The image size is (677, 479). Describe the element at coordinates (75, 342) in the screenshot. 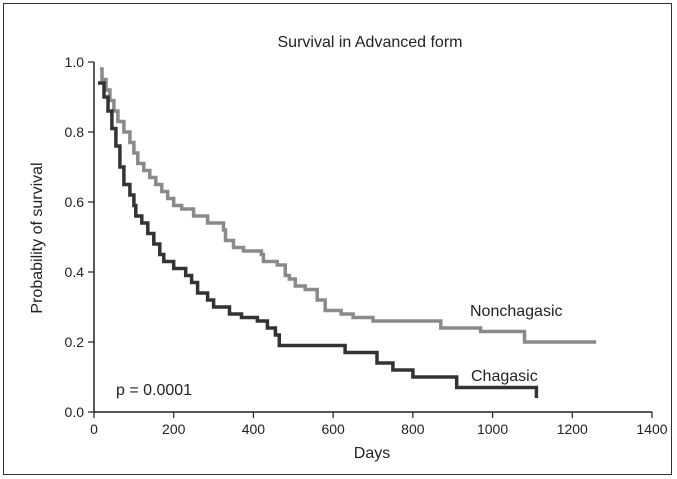

I see `y-tick-label: 0.2` at that location.